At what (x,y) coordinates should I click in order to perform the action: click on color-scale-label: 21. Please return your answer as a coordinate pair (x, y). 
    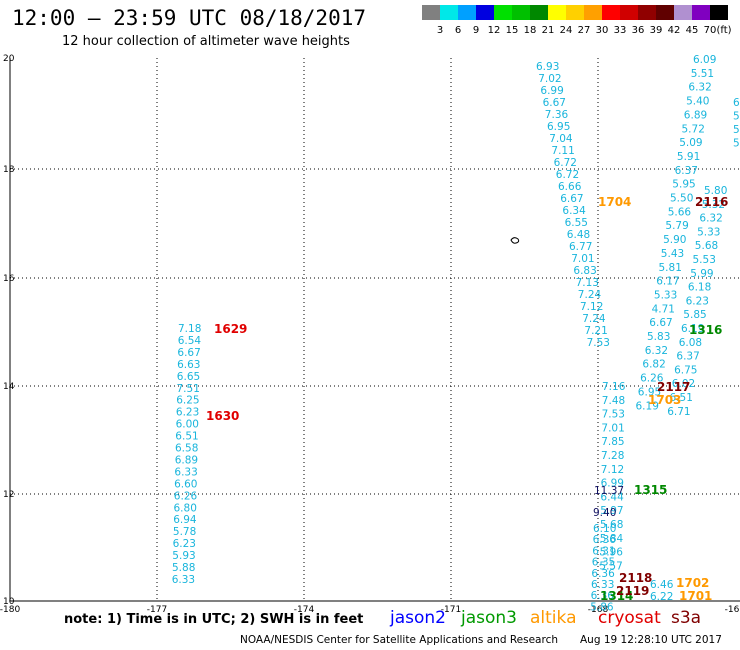
    Looking at the image, I should click on (548, 30).